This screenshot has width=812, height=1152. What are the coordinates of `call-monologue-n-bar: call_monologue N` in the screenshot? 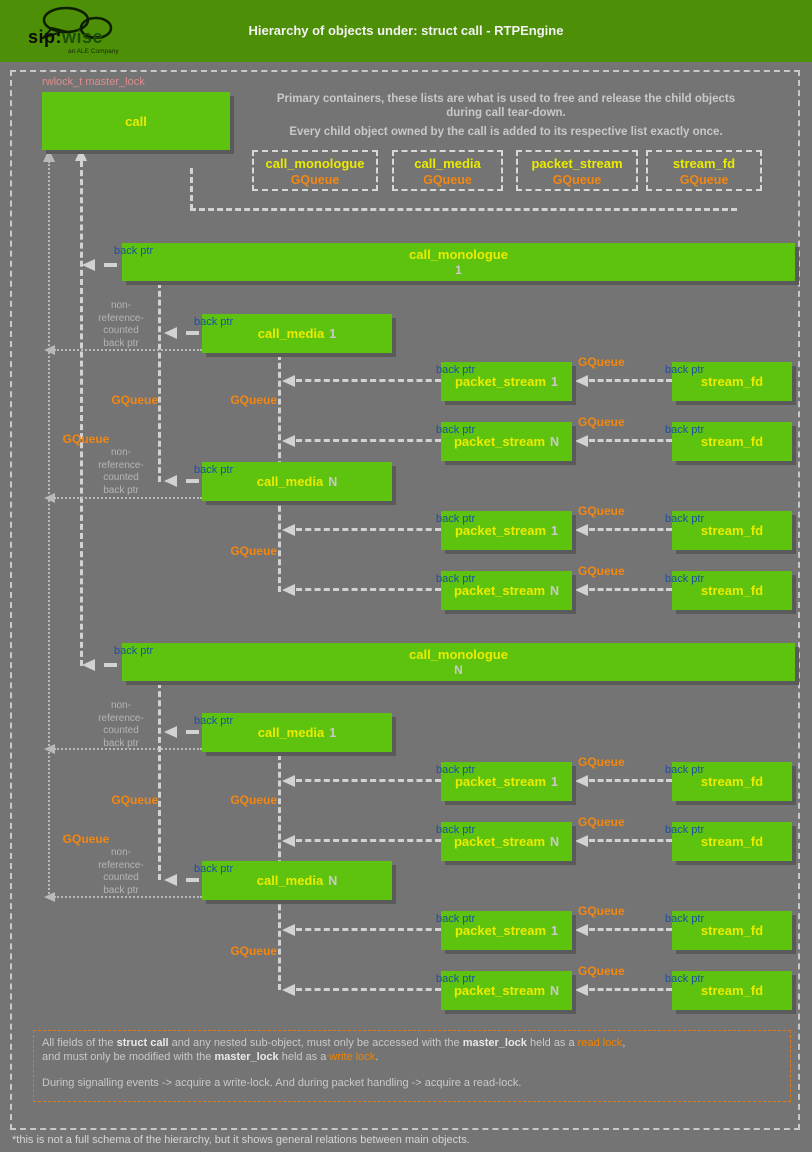 It's located at (458, 662).